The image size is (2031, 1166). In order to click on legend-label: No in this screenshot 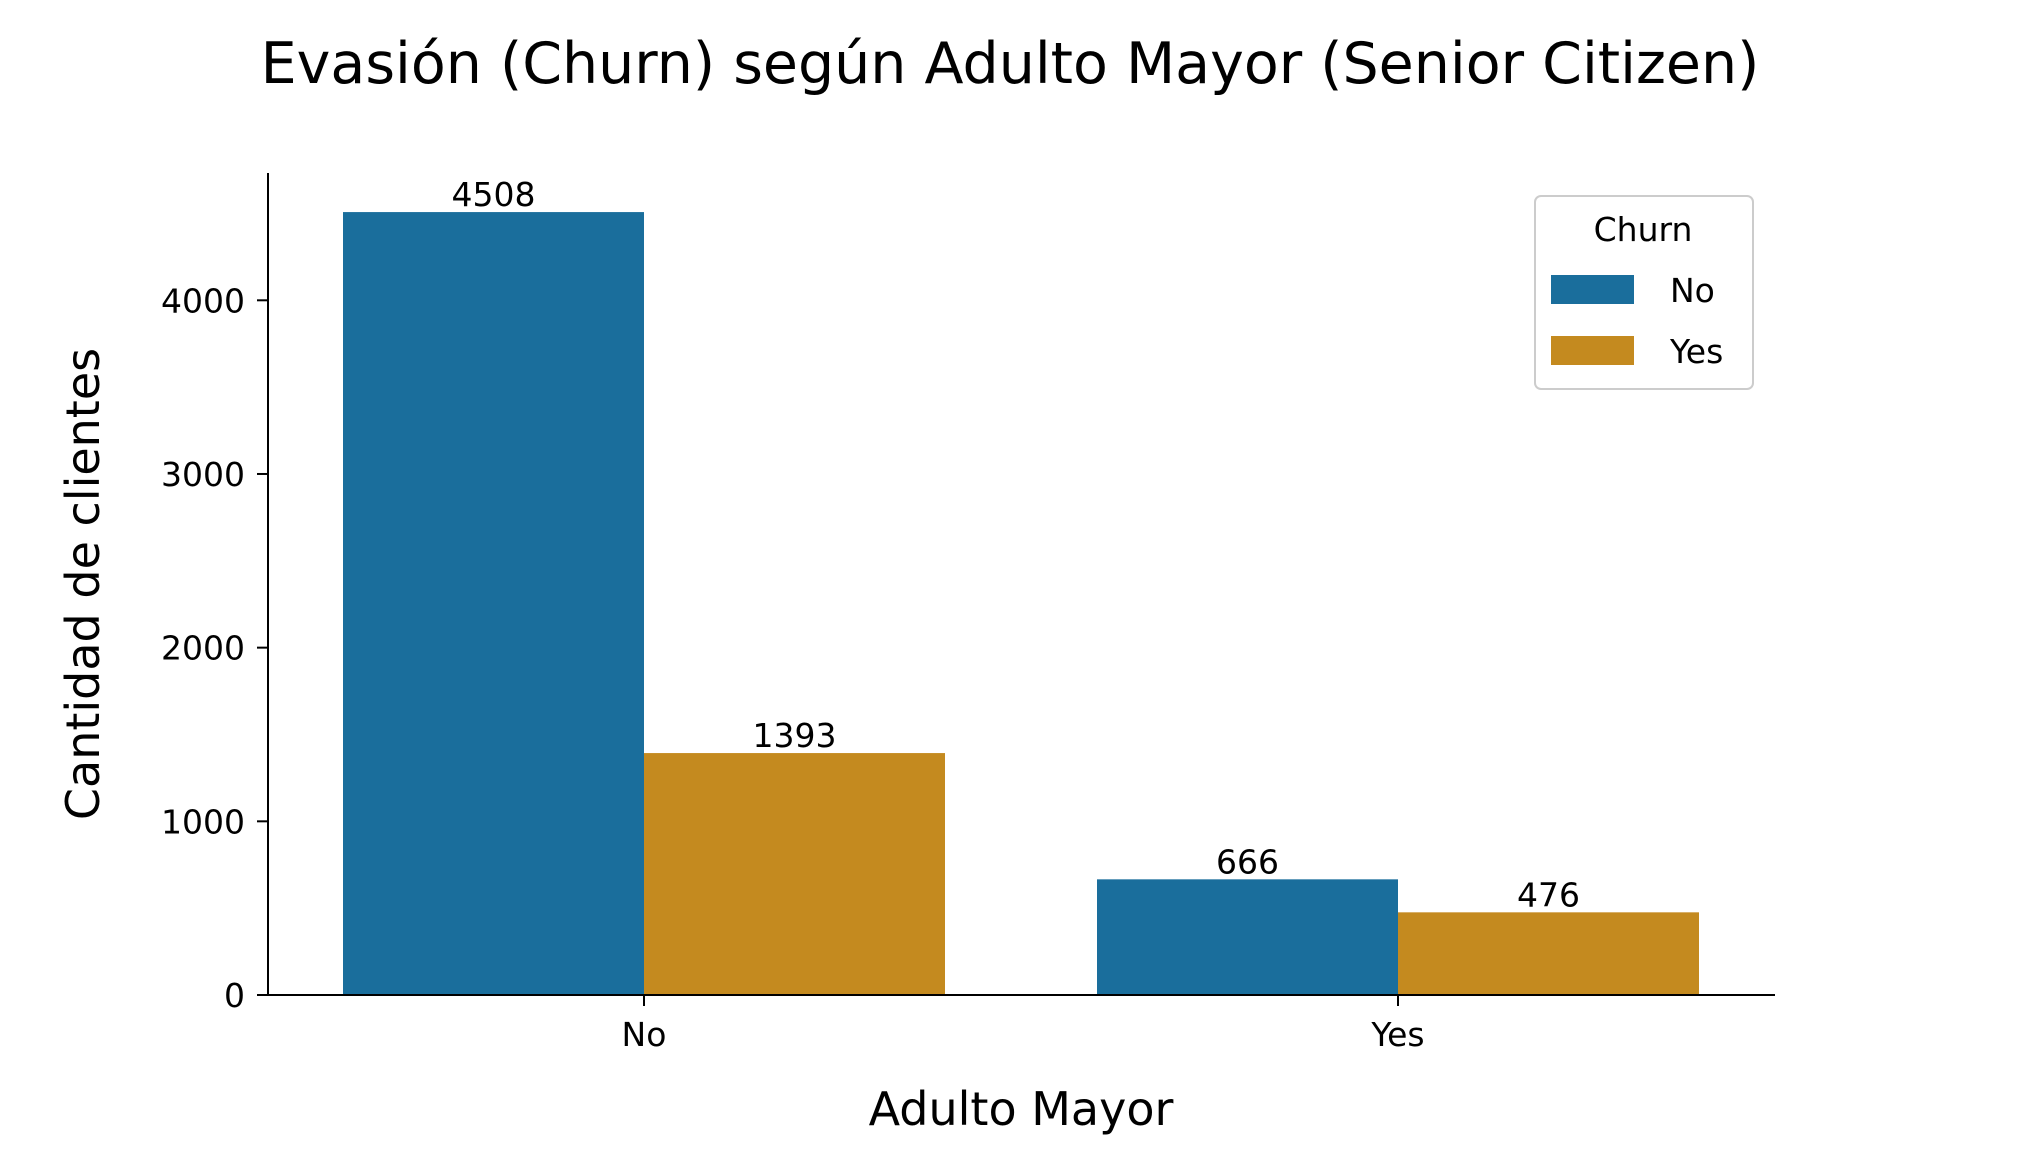, I will do `click(1692, 290)`.